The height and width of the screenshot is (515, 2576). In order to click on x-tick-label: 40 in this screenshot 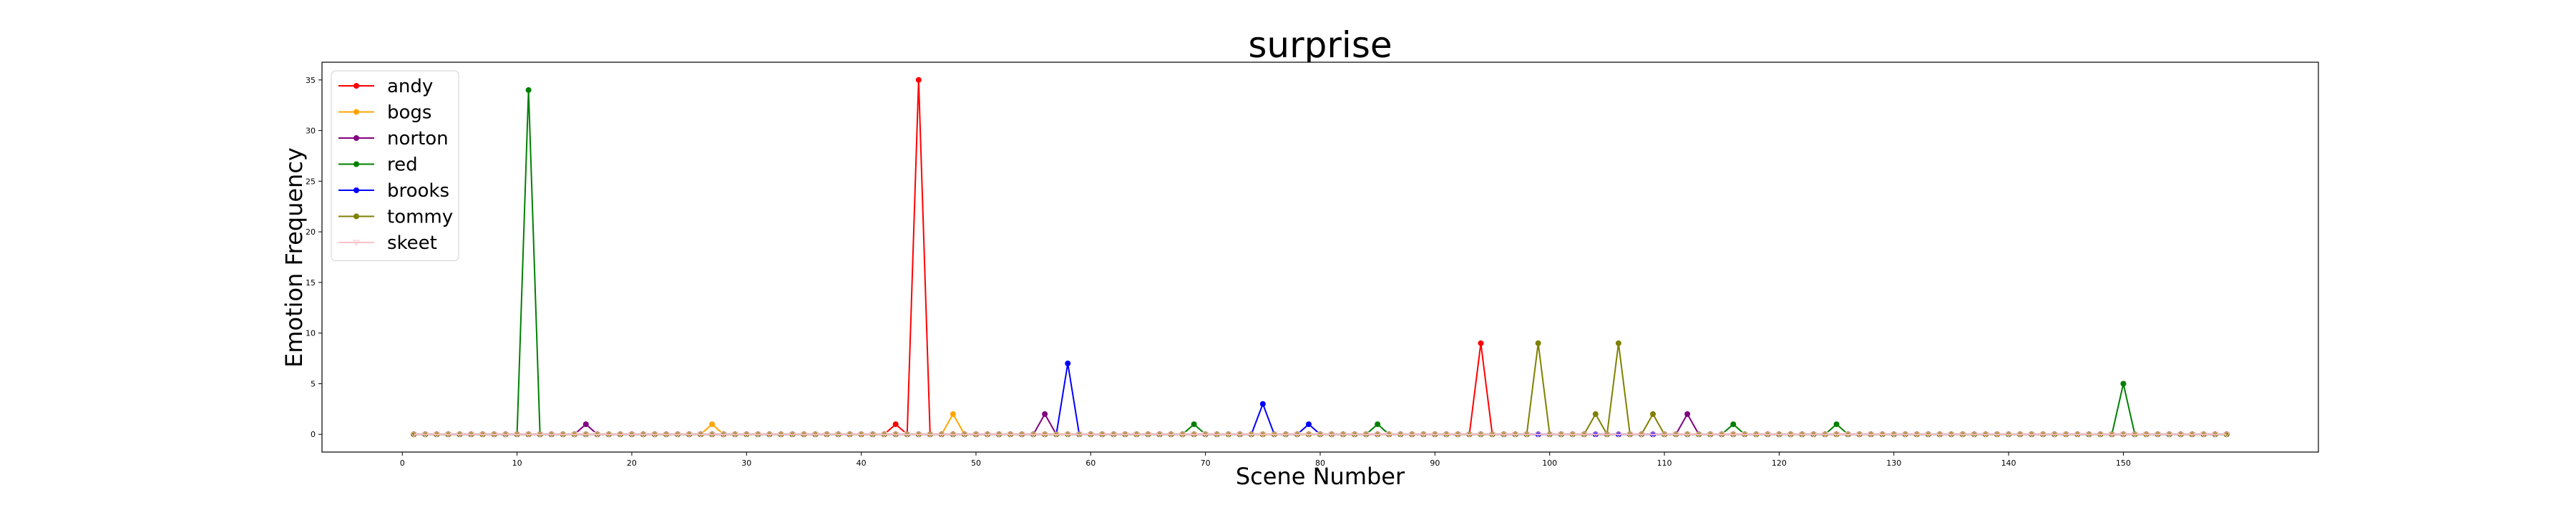, I will do `click(862, 463)`.